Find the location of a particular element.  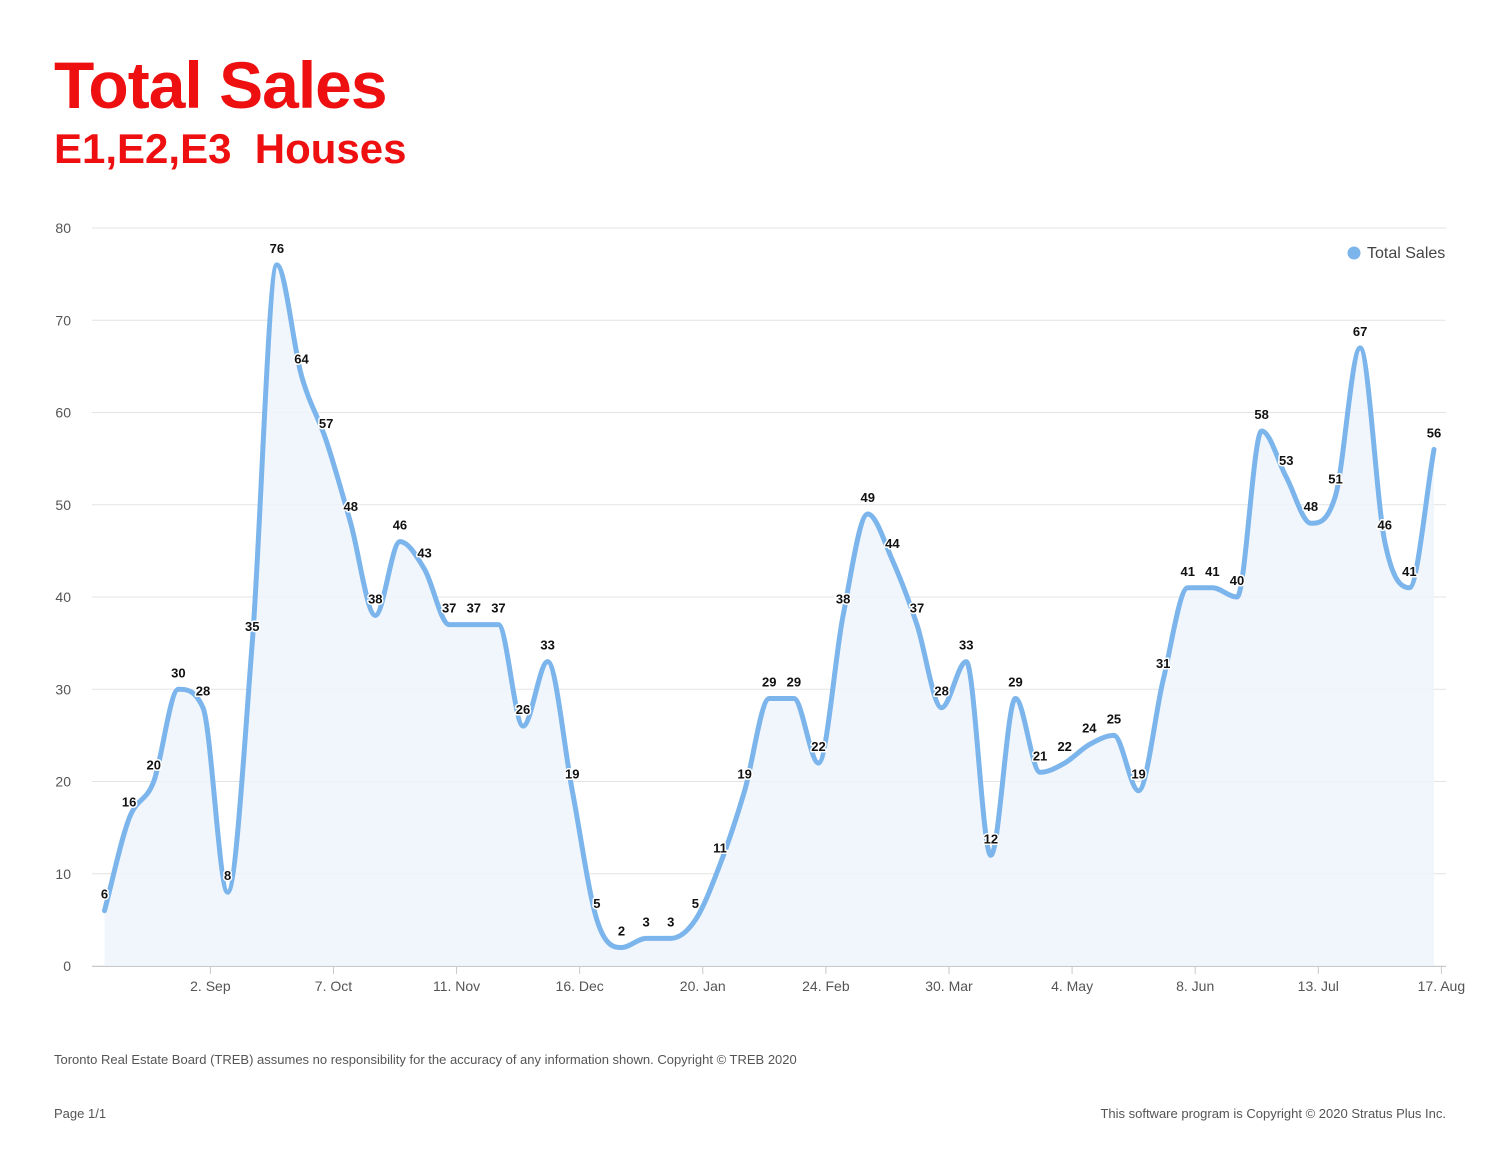

legend: Total Sales is located at coordinates (1396, 253).